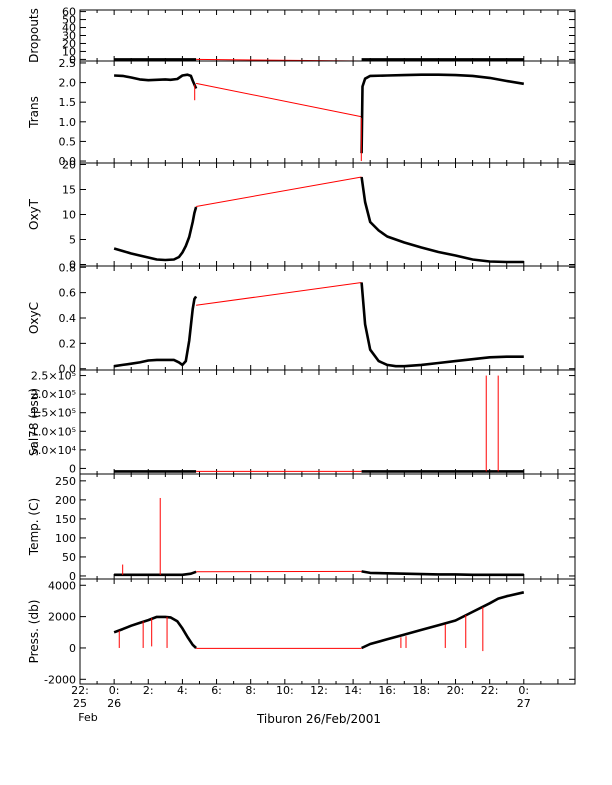  I want to click on y-tick-label: 250, so click(65, 481).